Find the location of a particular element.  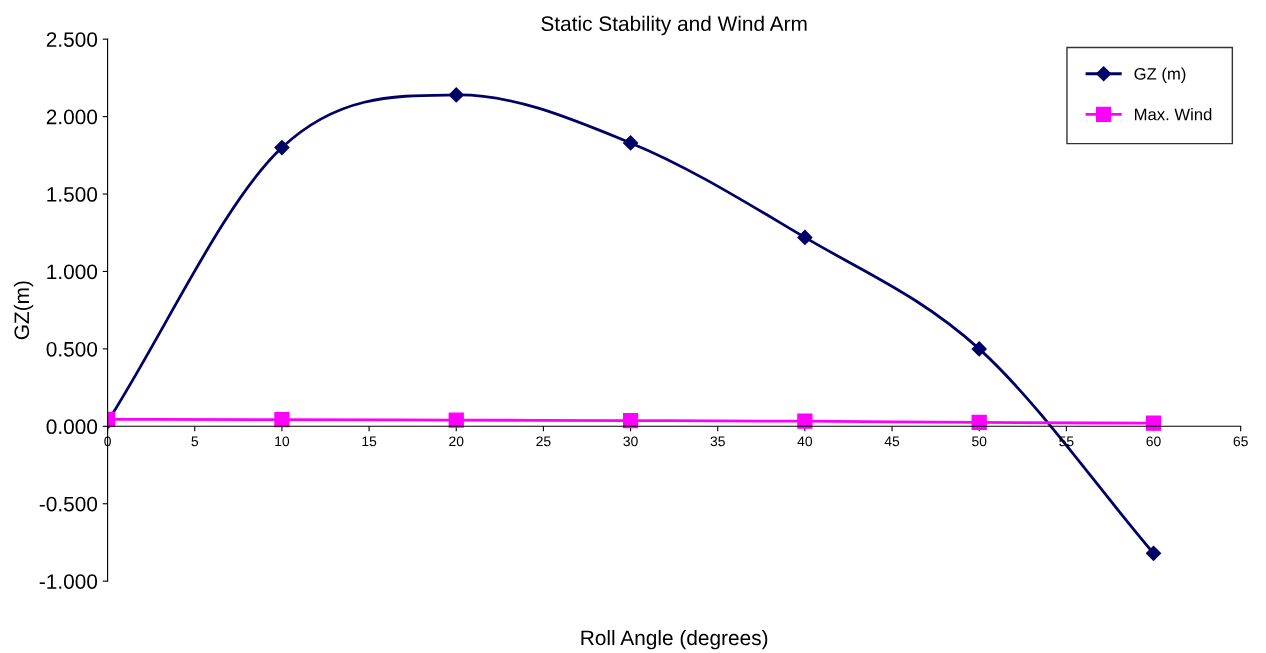

chart-title: Static Stability and Wind Arm is located at coordinates (674, 25).